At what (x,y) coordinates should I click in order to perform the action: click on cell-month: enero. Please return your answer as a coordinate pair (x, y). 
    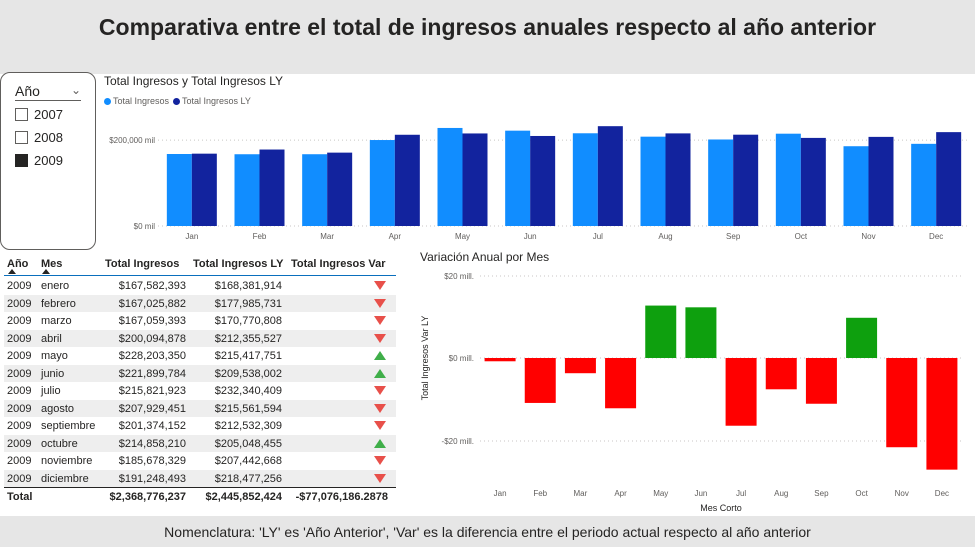
    Looking at the image, I should click on (55, 286).